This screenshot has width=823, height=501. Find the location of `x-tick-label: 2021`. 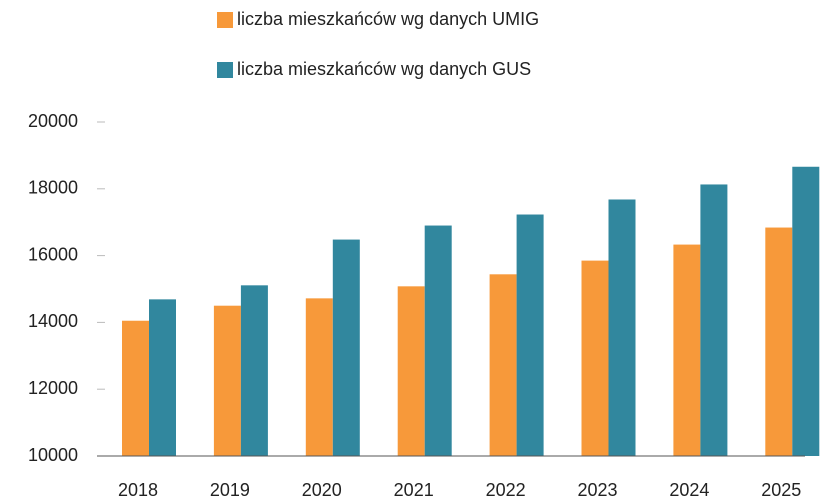

x-tick-label: 2021 is located at coordinates (414, 490).